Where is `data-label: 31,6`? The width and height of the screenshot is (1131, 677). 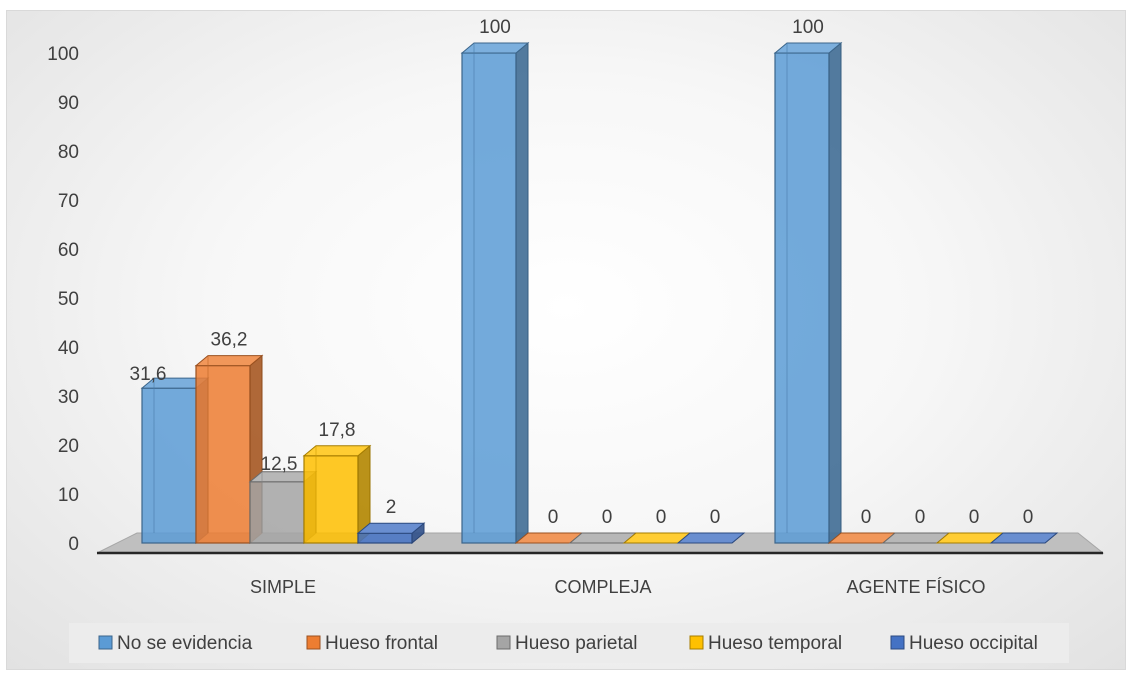
data-label: 31,6 is located at coordinates (148, 374).